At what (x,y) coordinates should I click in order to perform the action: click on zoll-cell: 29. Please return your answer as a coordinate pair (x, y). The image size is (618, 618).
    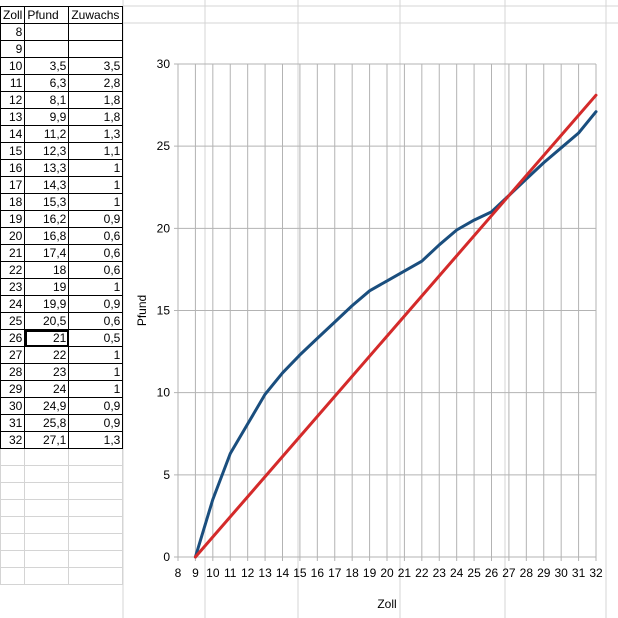
    Looking at the image, I should click on (13, 389).